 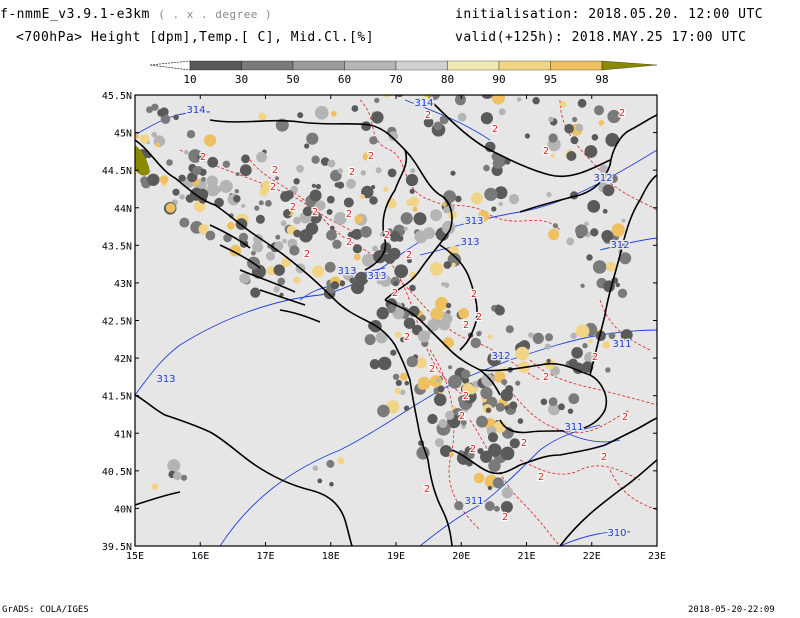 What do you see at coordinates (331, 556) in the screenshot?
I see `lon-label: 18E` at bounding box center [331, 556].